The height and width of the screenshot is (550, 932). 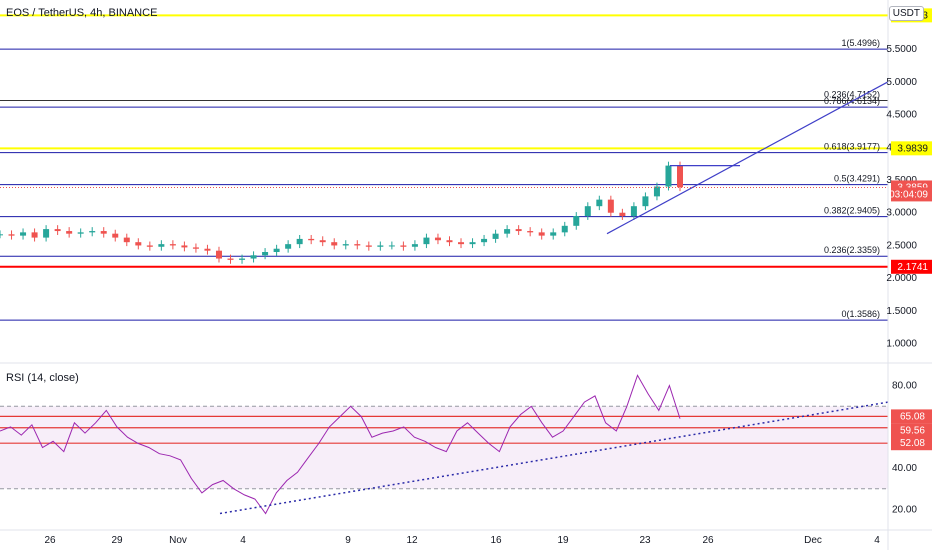 What do you see at coordinates (645, 540) in the screenshot?
I see `time-tick-label: 23` at bounding box center [645, 540].